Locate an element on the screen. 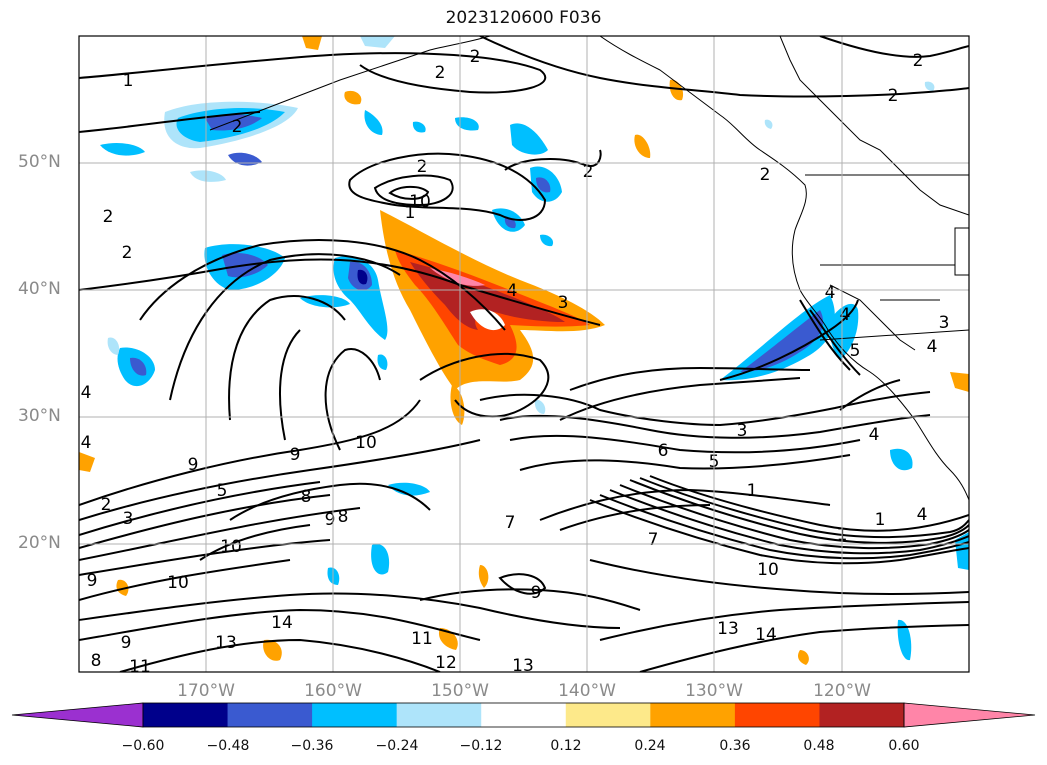  longitude-label: 160°W is located at coordinates (333, 691).